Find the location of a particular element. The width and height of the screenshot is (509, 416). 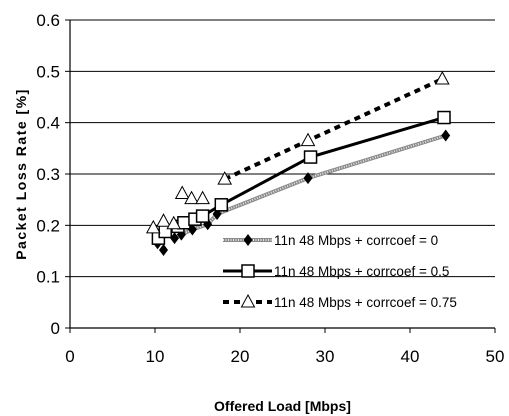

legend-label: 11n 48 Mbps + corrcoef = 0 is located at coordinates (356, 240).